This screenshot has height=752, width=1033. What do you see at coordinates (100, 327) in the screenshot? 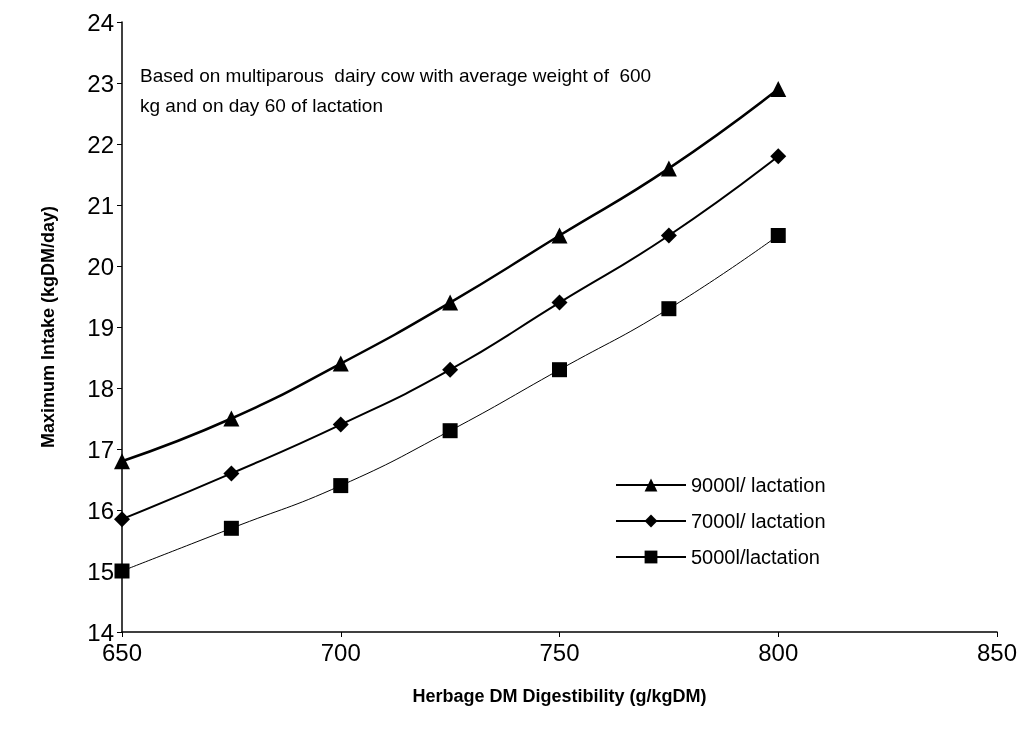
I see `y-tick-label: 19` at bounding box center [100, 327].